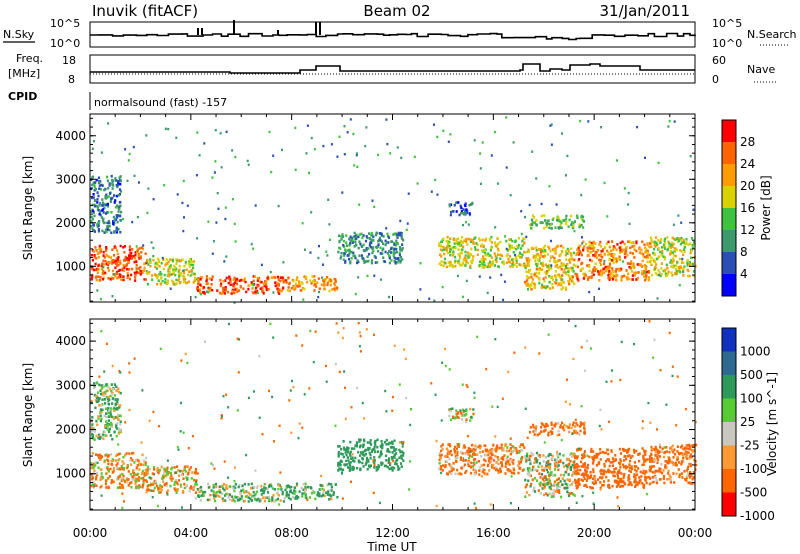 The height and width of the screenshot is (554, 800). Describe the element at coordinates (747, 186) in the screenshot. I see `colorbar-tick-label: 20` at that location.